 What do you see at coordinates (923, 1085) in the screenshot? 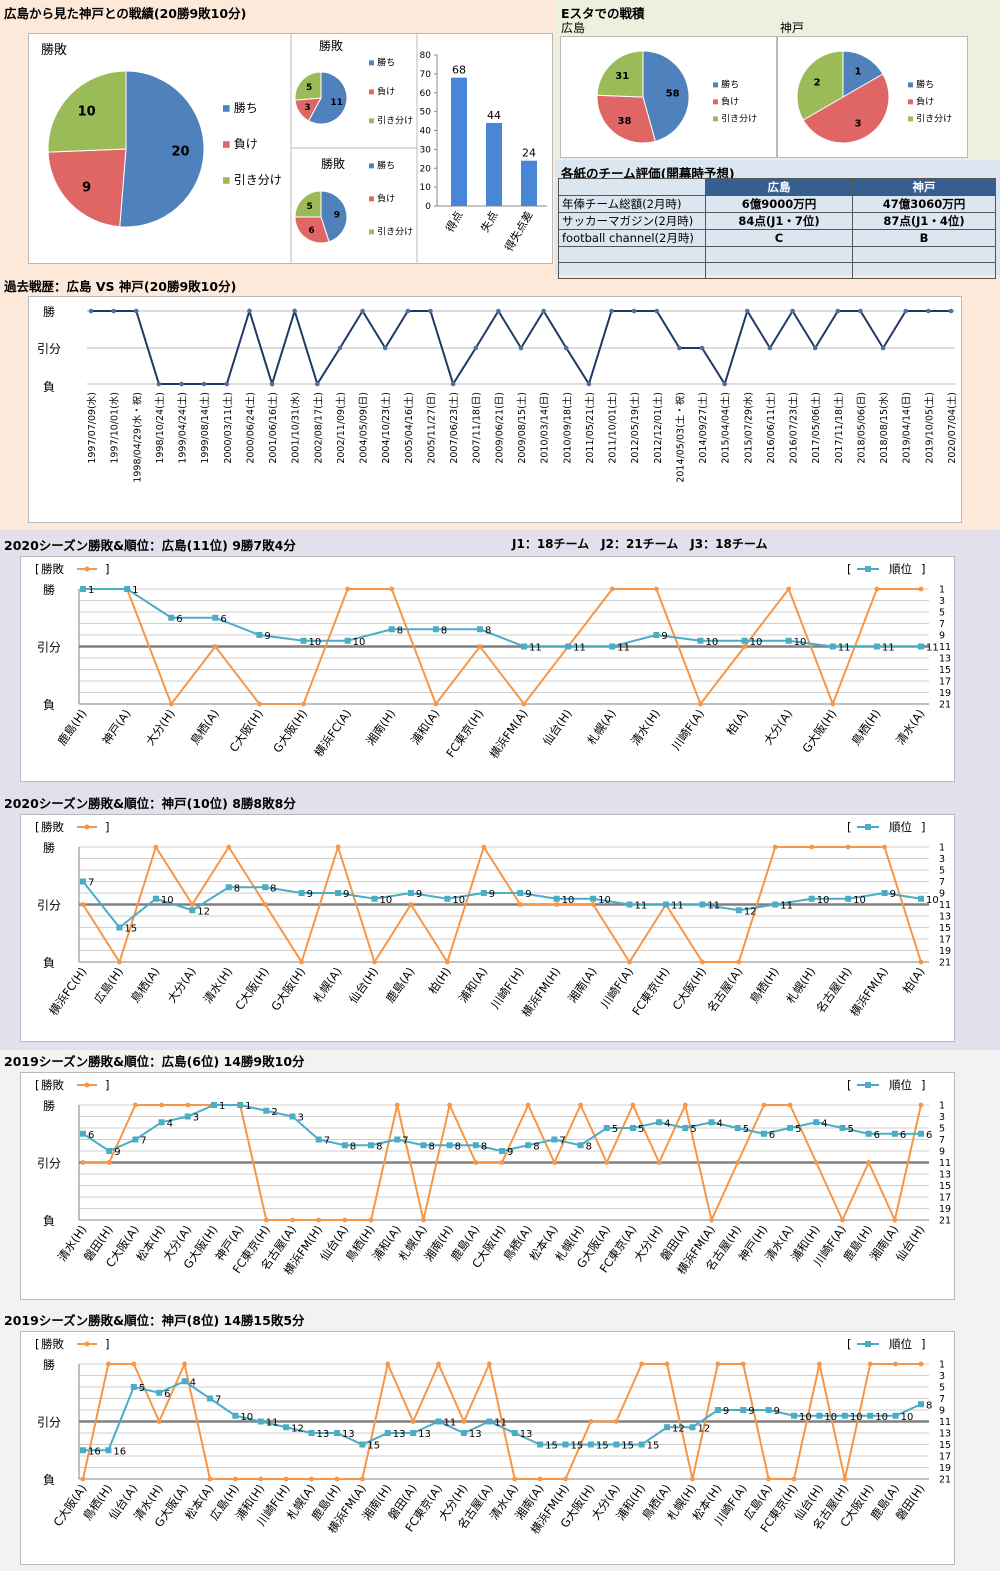
I see `legend-label: ]` at bounding box center [923, 1085].